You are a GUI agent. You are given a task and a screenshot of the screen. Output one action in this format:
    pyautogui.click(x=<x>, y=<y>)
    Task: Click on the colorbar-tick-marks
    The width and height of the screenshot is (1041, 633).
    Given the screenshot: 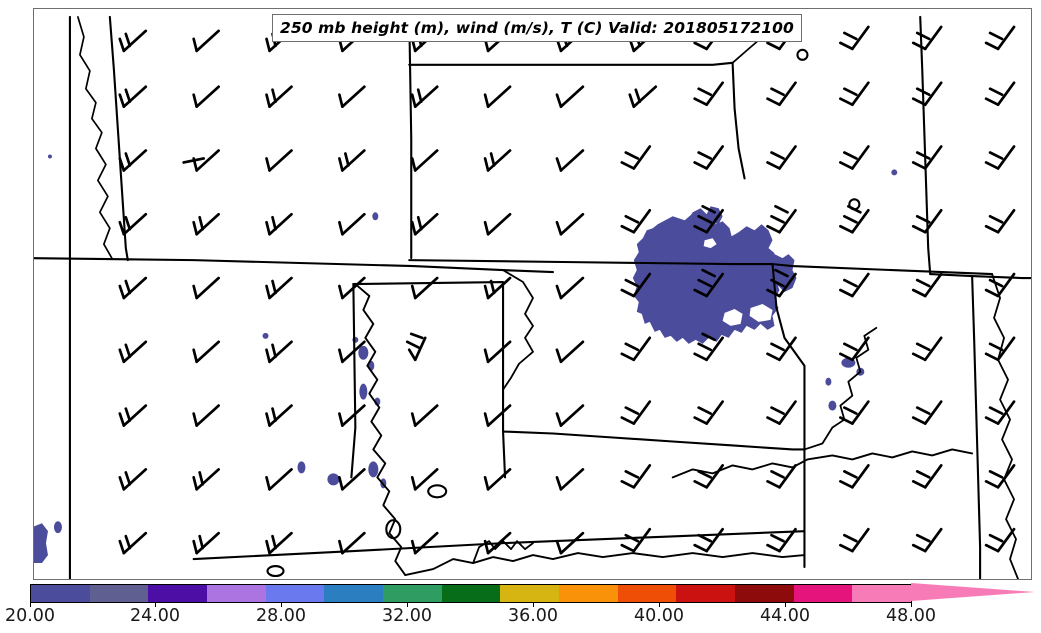 What is the action you would take?
    pyautogui.click(x=520, y=605)
    